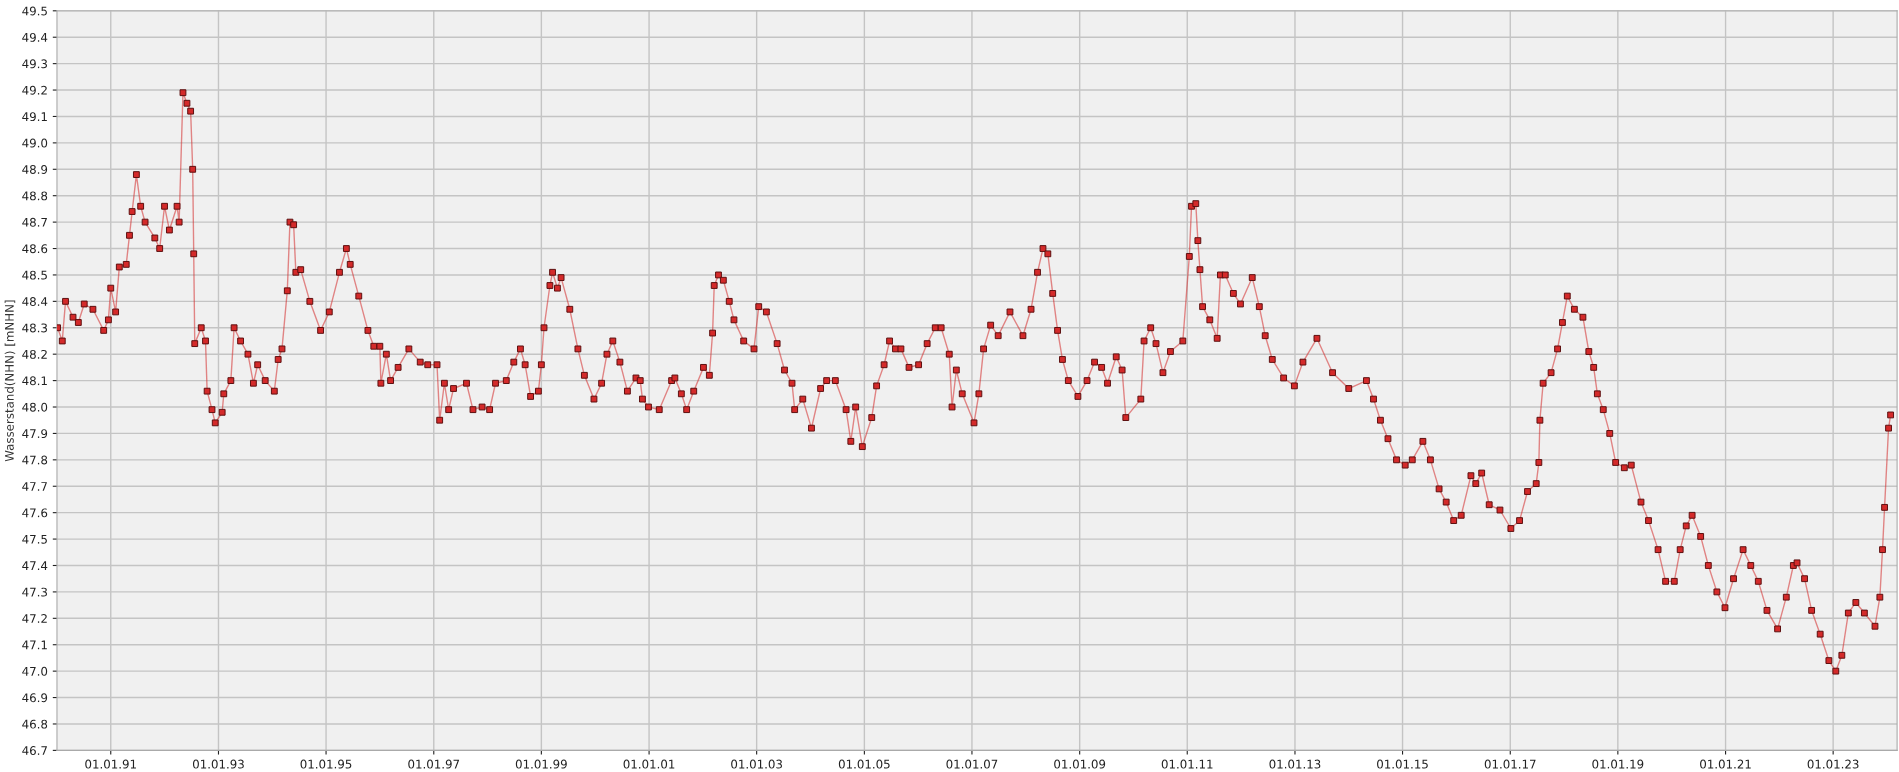 The height and width of the screenshot is (772, 1899). I want to click on y-tick-label: 49.5, so click(34, 11).